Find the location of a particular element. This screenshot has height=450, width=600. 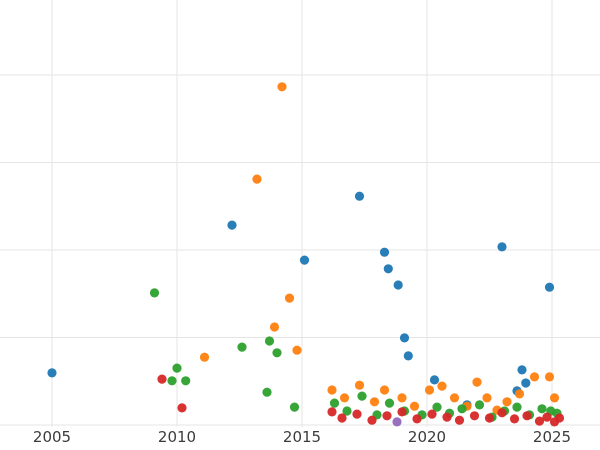

x-tick-label: 2005 is located at coordinates (52, 437).